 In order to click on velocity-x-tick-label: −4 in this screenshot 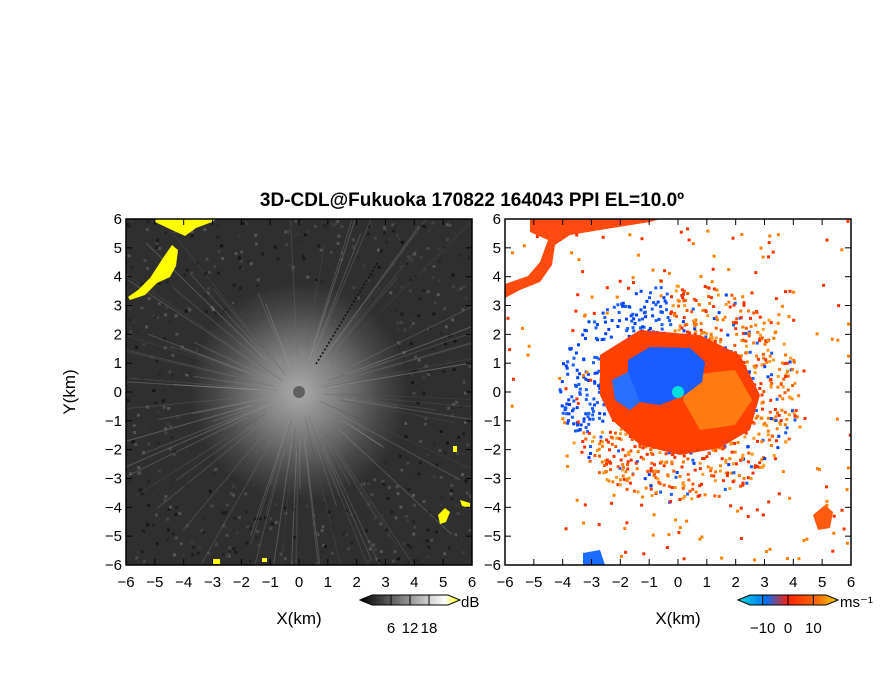, I will do `click(562, 582)`.